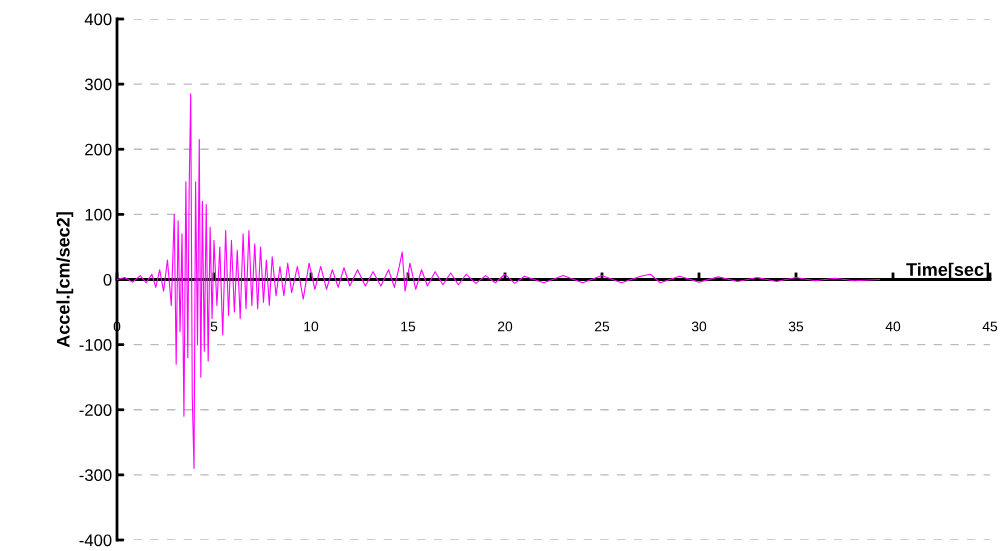  What do you see at coordinates (311, 326) in the screenshot?
I see `x-tick-label: 10` at bounding box center [311, 326].